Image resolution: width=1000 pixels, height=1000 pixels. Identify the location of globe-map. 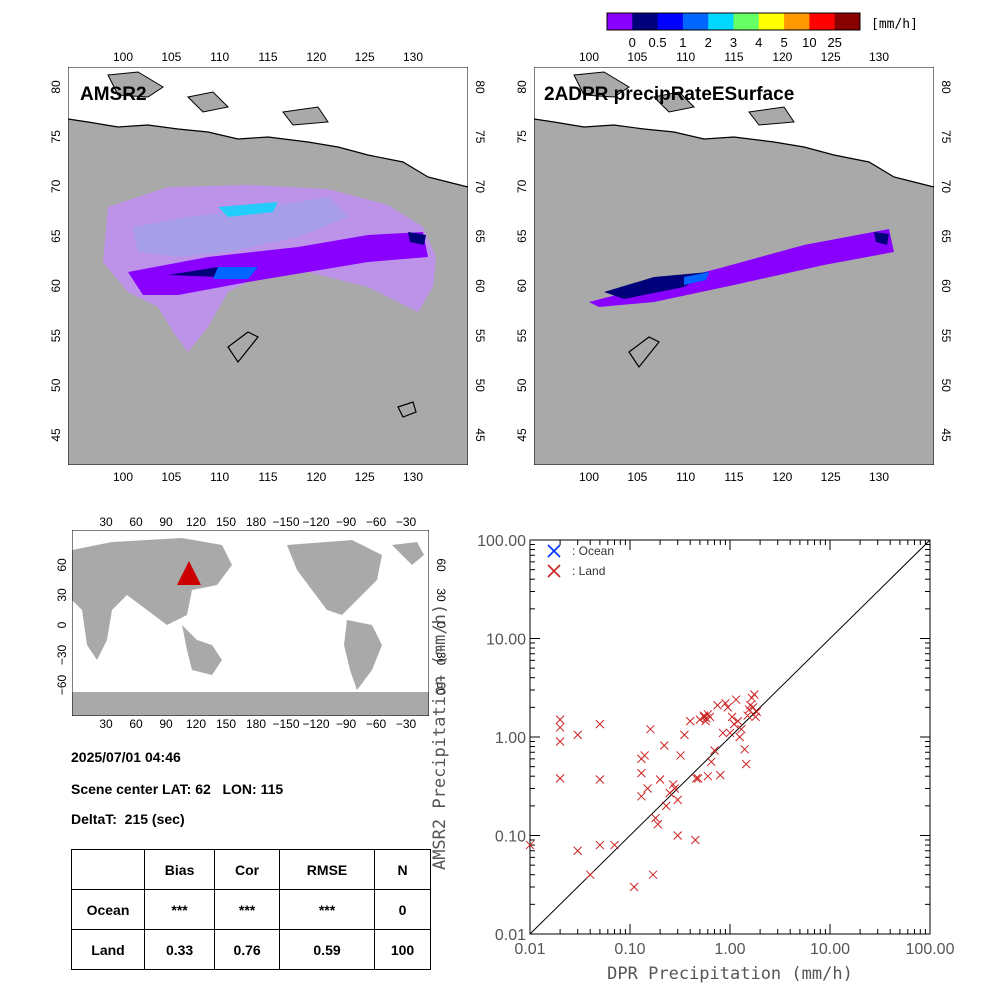
(250, 623).